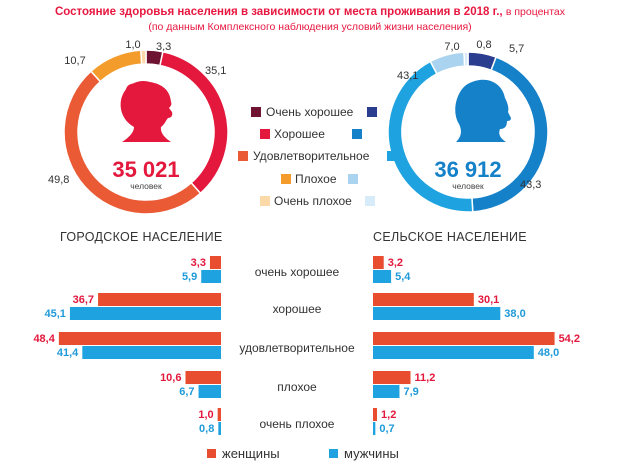  I want to click on urban-women-value-0: 3,3, so click(198, 263).